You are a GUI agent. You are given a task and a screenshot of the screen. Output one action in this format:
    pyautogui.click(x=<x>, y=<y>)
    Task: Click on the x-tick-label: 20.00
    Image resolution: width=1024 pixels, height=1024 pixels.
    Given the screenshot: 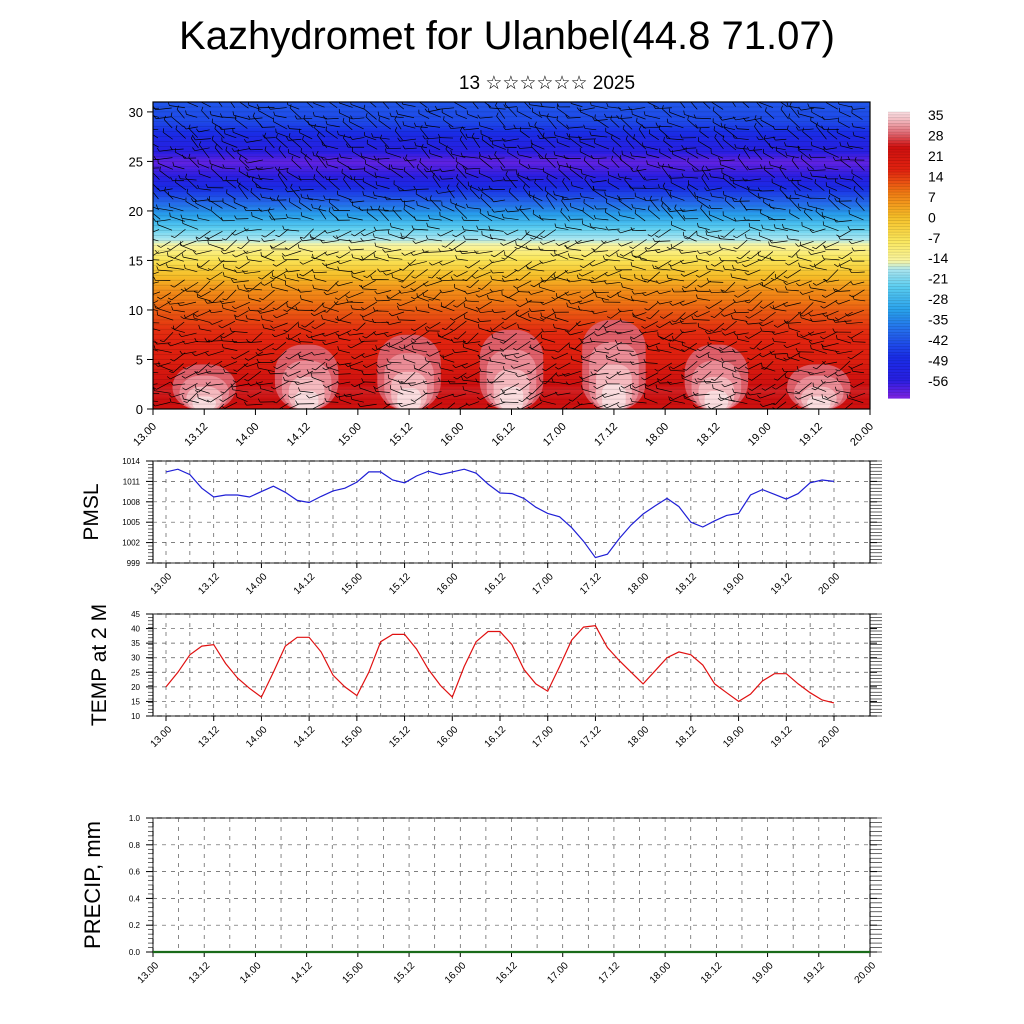 What is the action you would take?
    pyautogui.click(x=866, y=973)
    